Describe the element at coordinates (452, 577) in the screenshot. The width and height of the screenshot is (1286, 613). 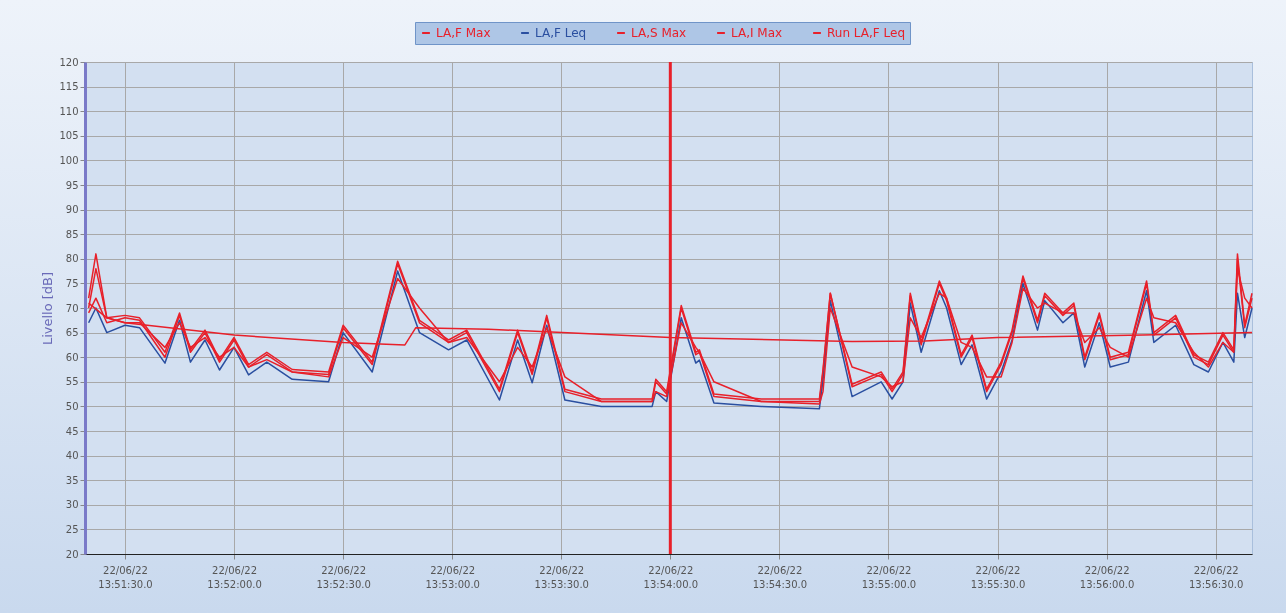
I see `x-tick-label: 22/06/22 13:53:00.0` at that location.